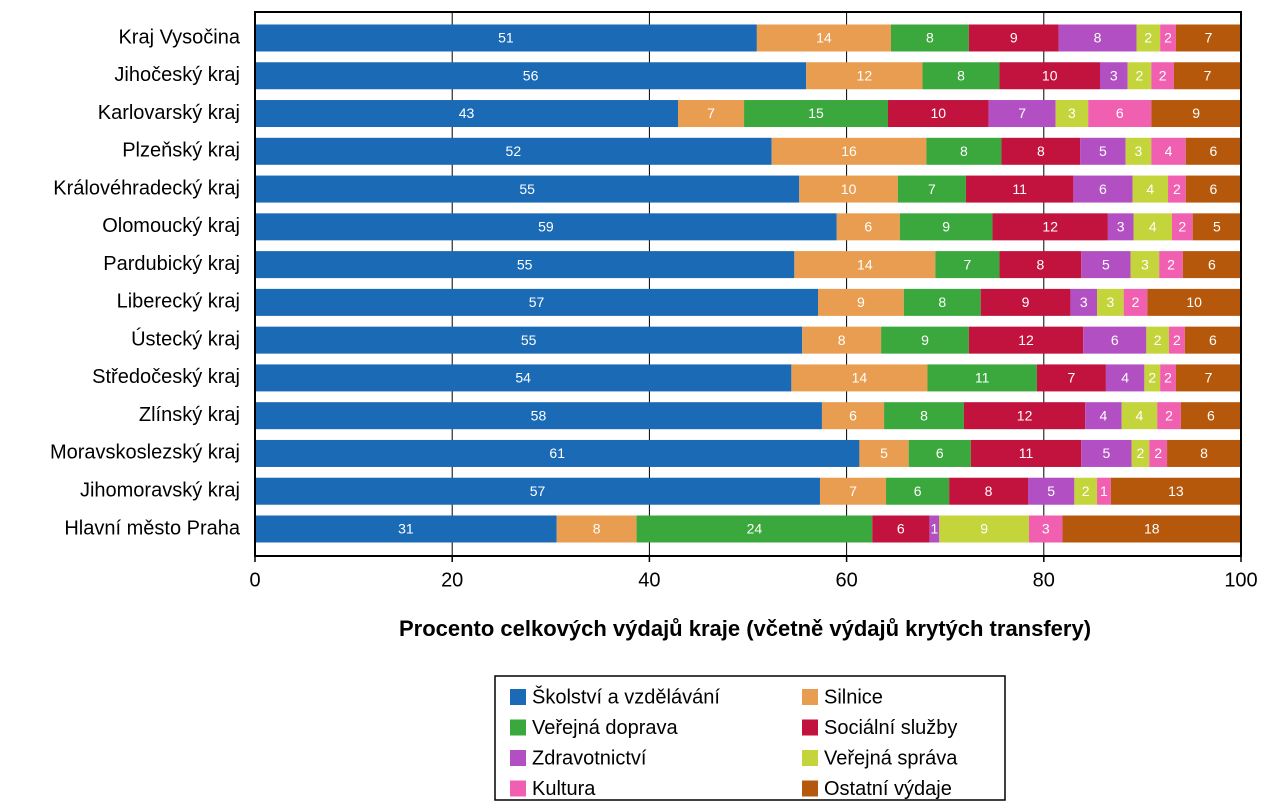 The width and height of the screenshot is (1264, 808). I want to click on y-tick-label: Zlínský kraj, so click(189, 415).